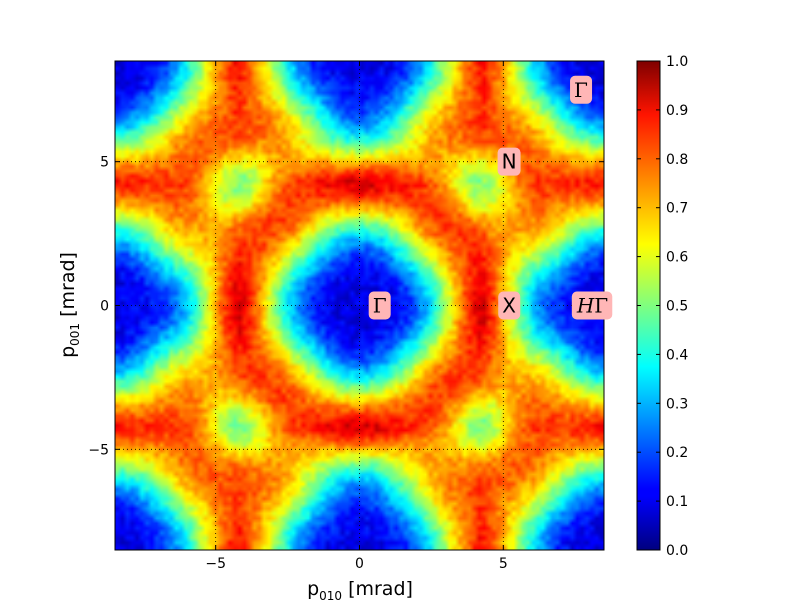 This screenshot has width=812, height=612. I want to click on symmetry-point-label: HΓ, so click(592, 306).